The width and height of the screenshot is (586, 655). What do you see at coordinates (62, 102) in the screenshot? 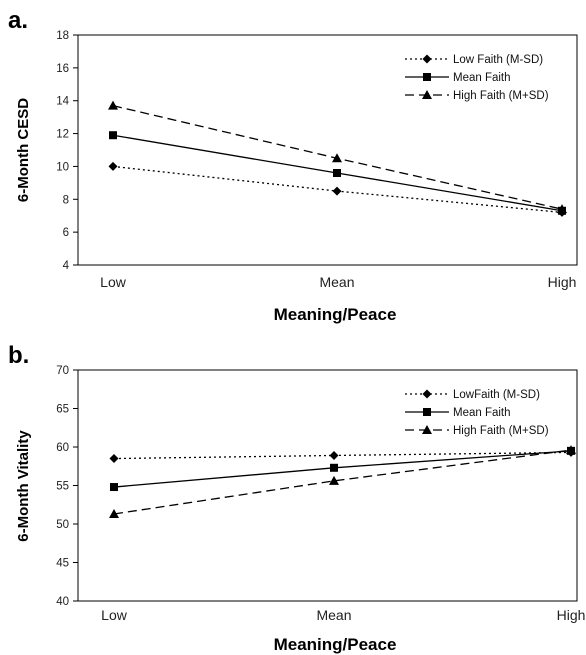
I see `y-tick-label: 14` at bounding box center [62, 102].